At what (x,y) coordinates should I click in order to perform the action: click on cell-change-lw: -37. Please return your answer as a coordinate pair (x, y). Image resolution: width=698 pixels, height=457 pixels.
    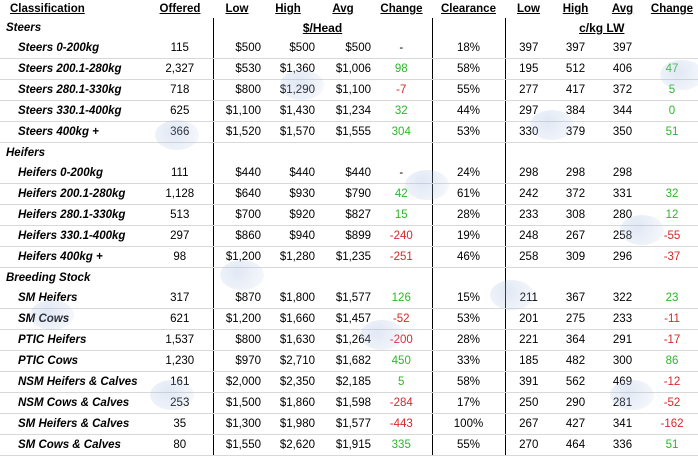
    Looking at the image, I should click on (672, 257).